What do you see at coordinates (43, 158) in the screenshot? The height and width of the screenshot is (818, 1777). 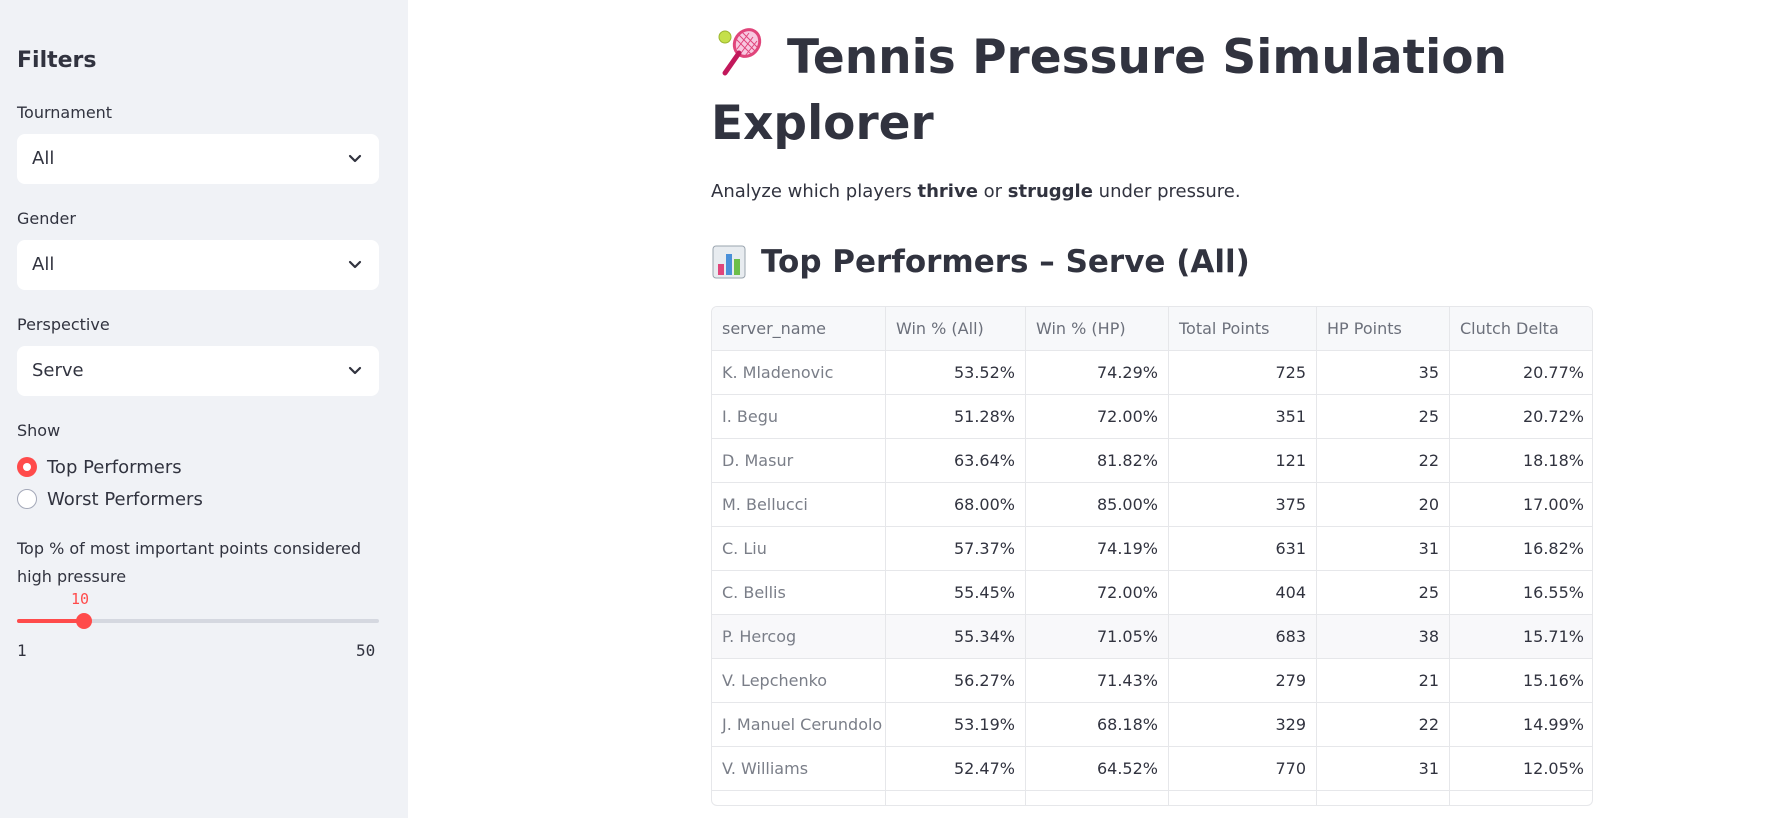 I see `tournament-select-value: All` at bounding box center [43, 158].